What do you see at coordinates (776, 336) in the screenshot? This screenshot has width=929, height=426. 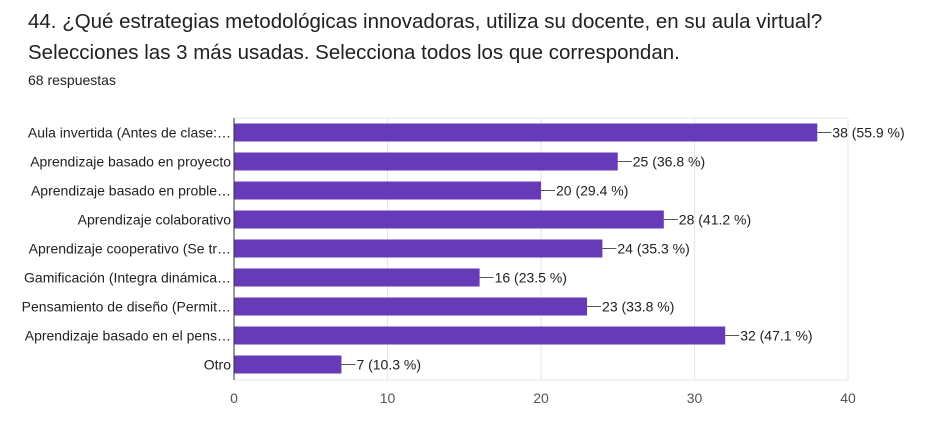 I see `value-label: 32 (47.1 %)` at bounding box center [776, 336].